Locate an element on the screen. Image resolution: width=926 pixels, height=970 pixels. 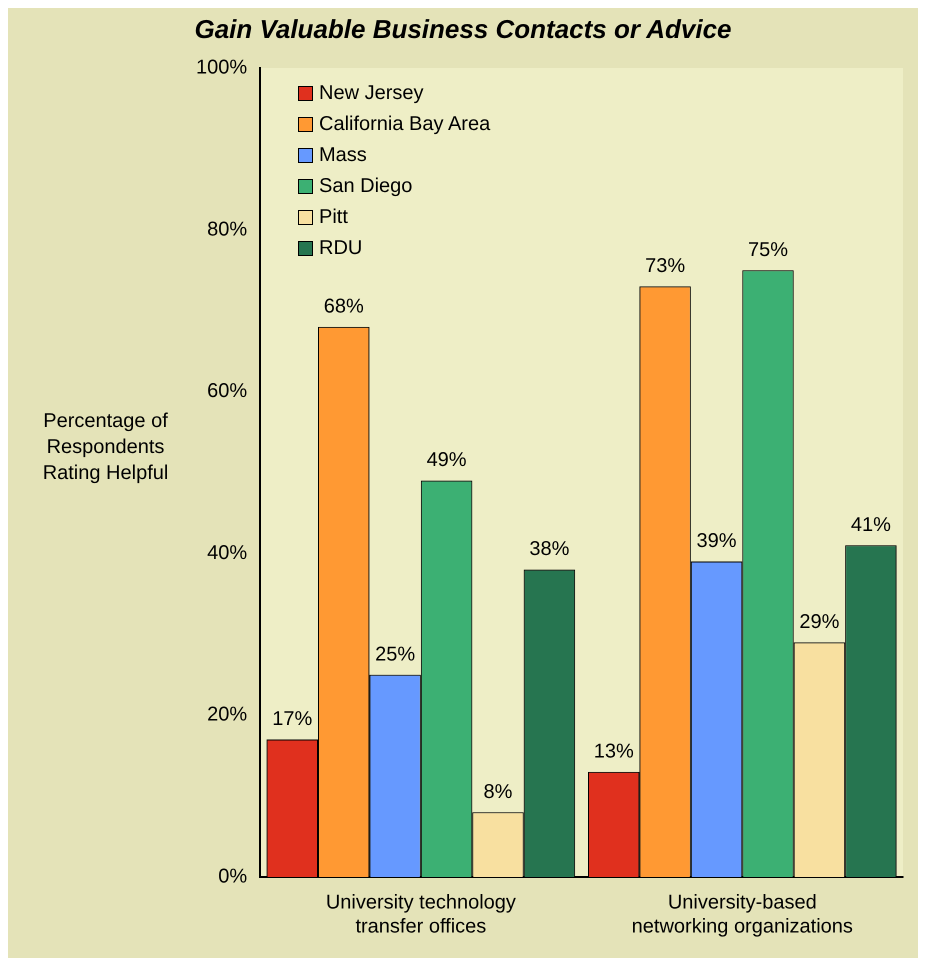
data-label: 29% is located at coordinates (819, 621).